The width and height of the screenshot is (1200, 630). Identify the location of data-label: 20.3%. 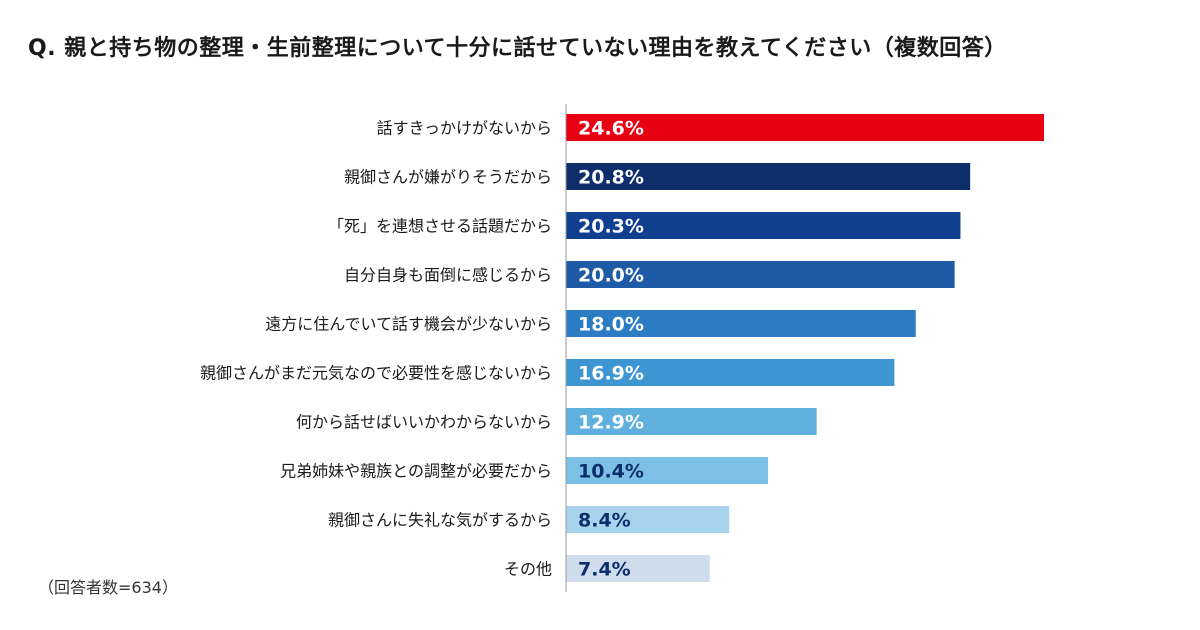
(611, 227).